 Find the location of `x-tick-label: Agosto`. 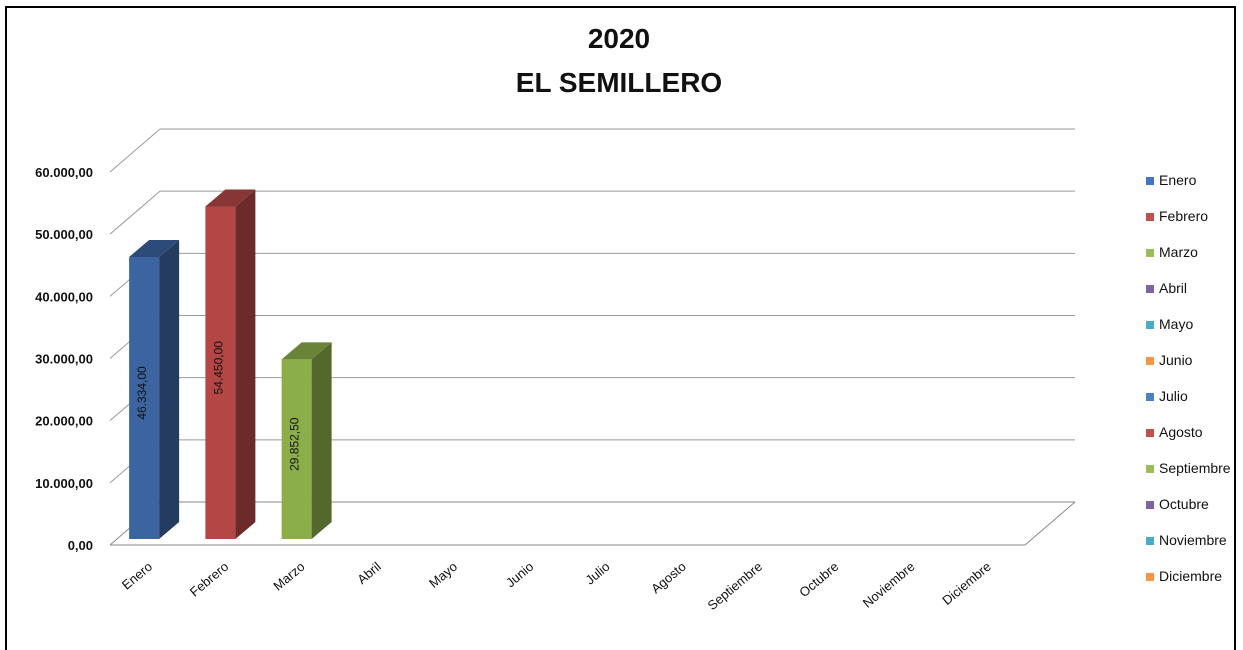

x-tick-label: Agosto is located at coordinates (668, 578).